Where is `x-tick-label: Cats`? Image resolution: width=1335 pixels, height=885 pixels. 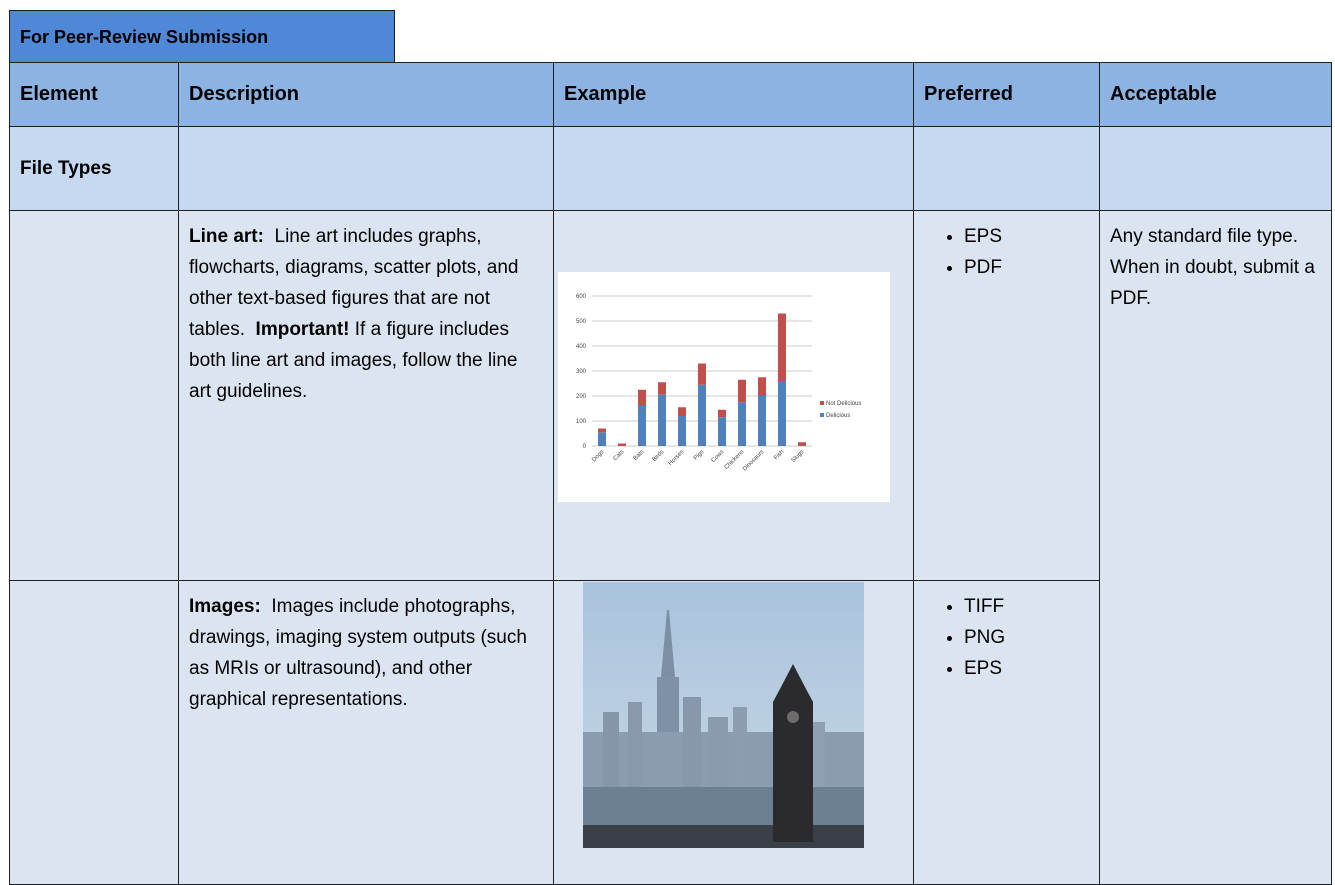
x-tick-label: Cats is located at coordinates (618, 455).